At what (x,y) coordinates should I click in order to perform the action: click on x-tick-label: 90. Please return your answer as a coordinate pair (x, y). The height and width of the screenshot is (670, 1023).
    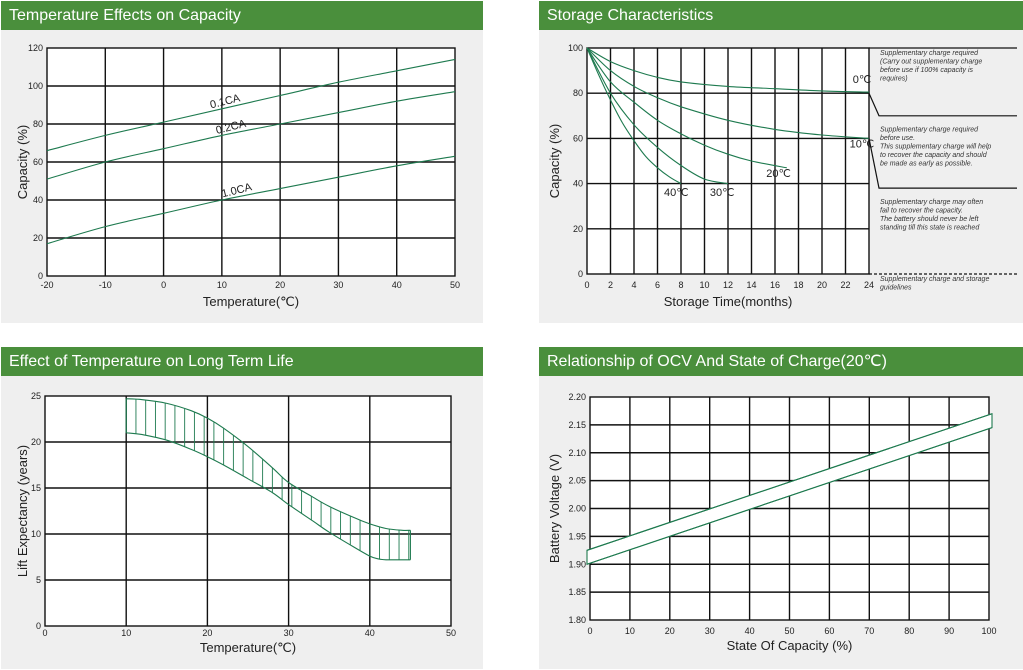
    Looking at the image, I should click on (949, 631).